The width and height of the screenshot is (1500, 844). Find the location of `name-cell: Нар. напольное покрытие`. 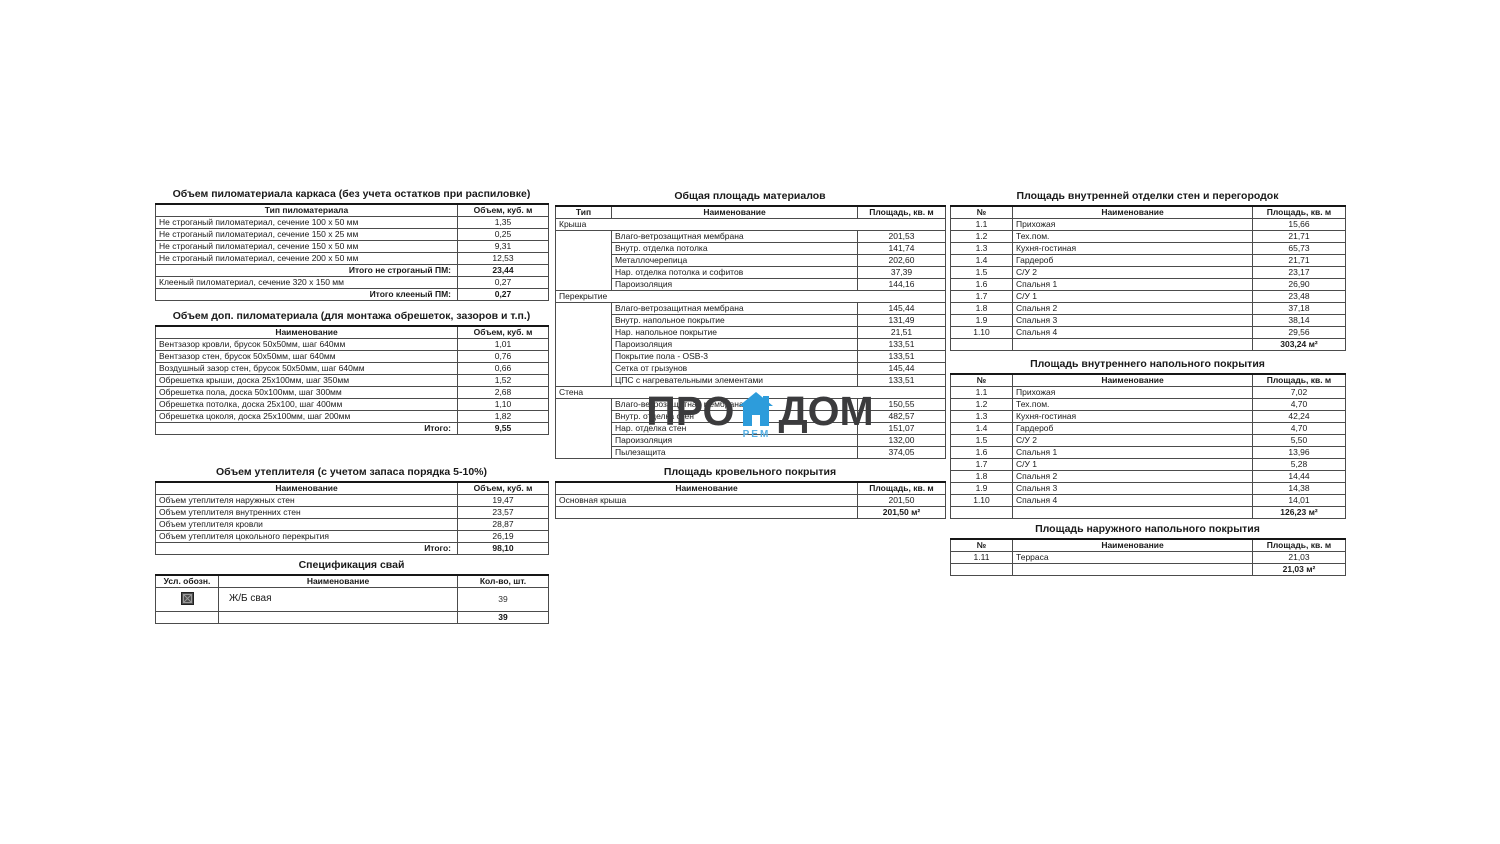

name-cell: Нар. напольное покрытие is located at coordinates (734, 332).